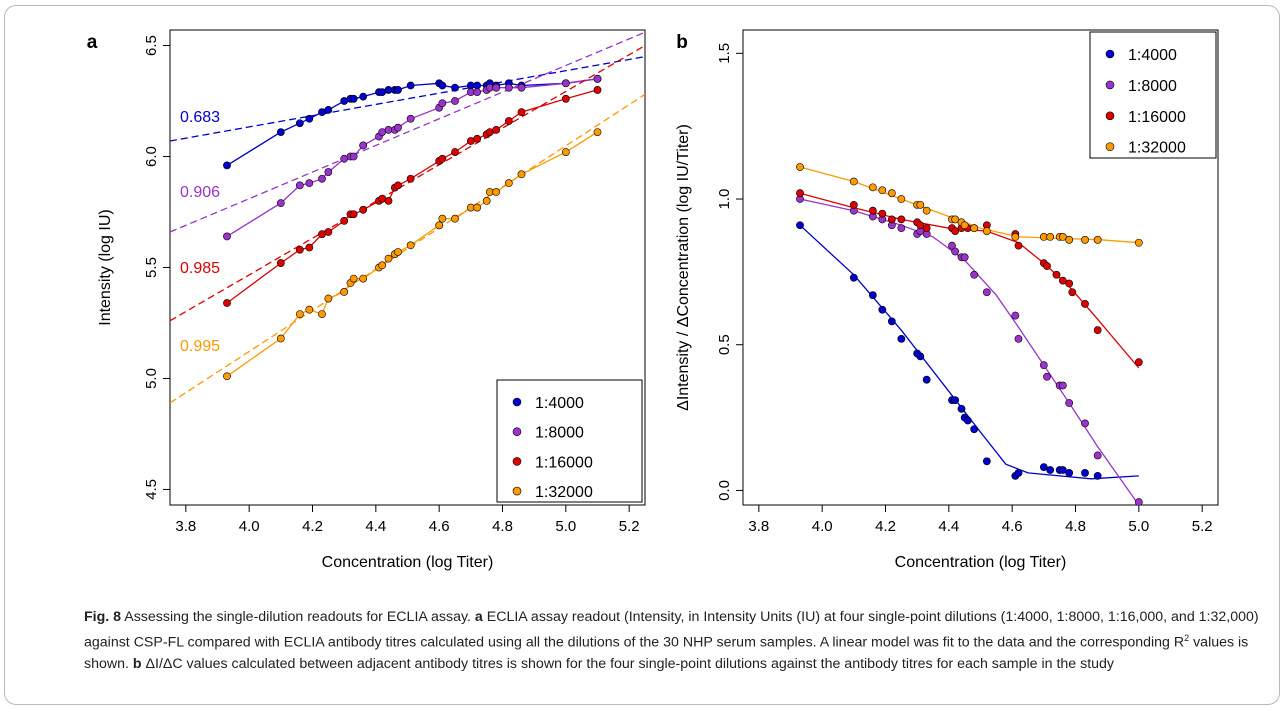 The image size is (1285, 710). Describe the element at coordinates (666, 653) in the screenshot. I see `caption-part-a-tail: values is shown.` at that location.